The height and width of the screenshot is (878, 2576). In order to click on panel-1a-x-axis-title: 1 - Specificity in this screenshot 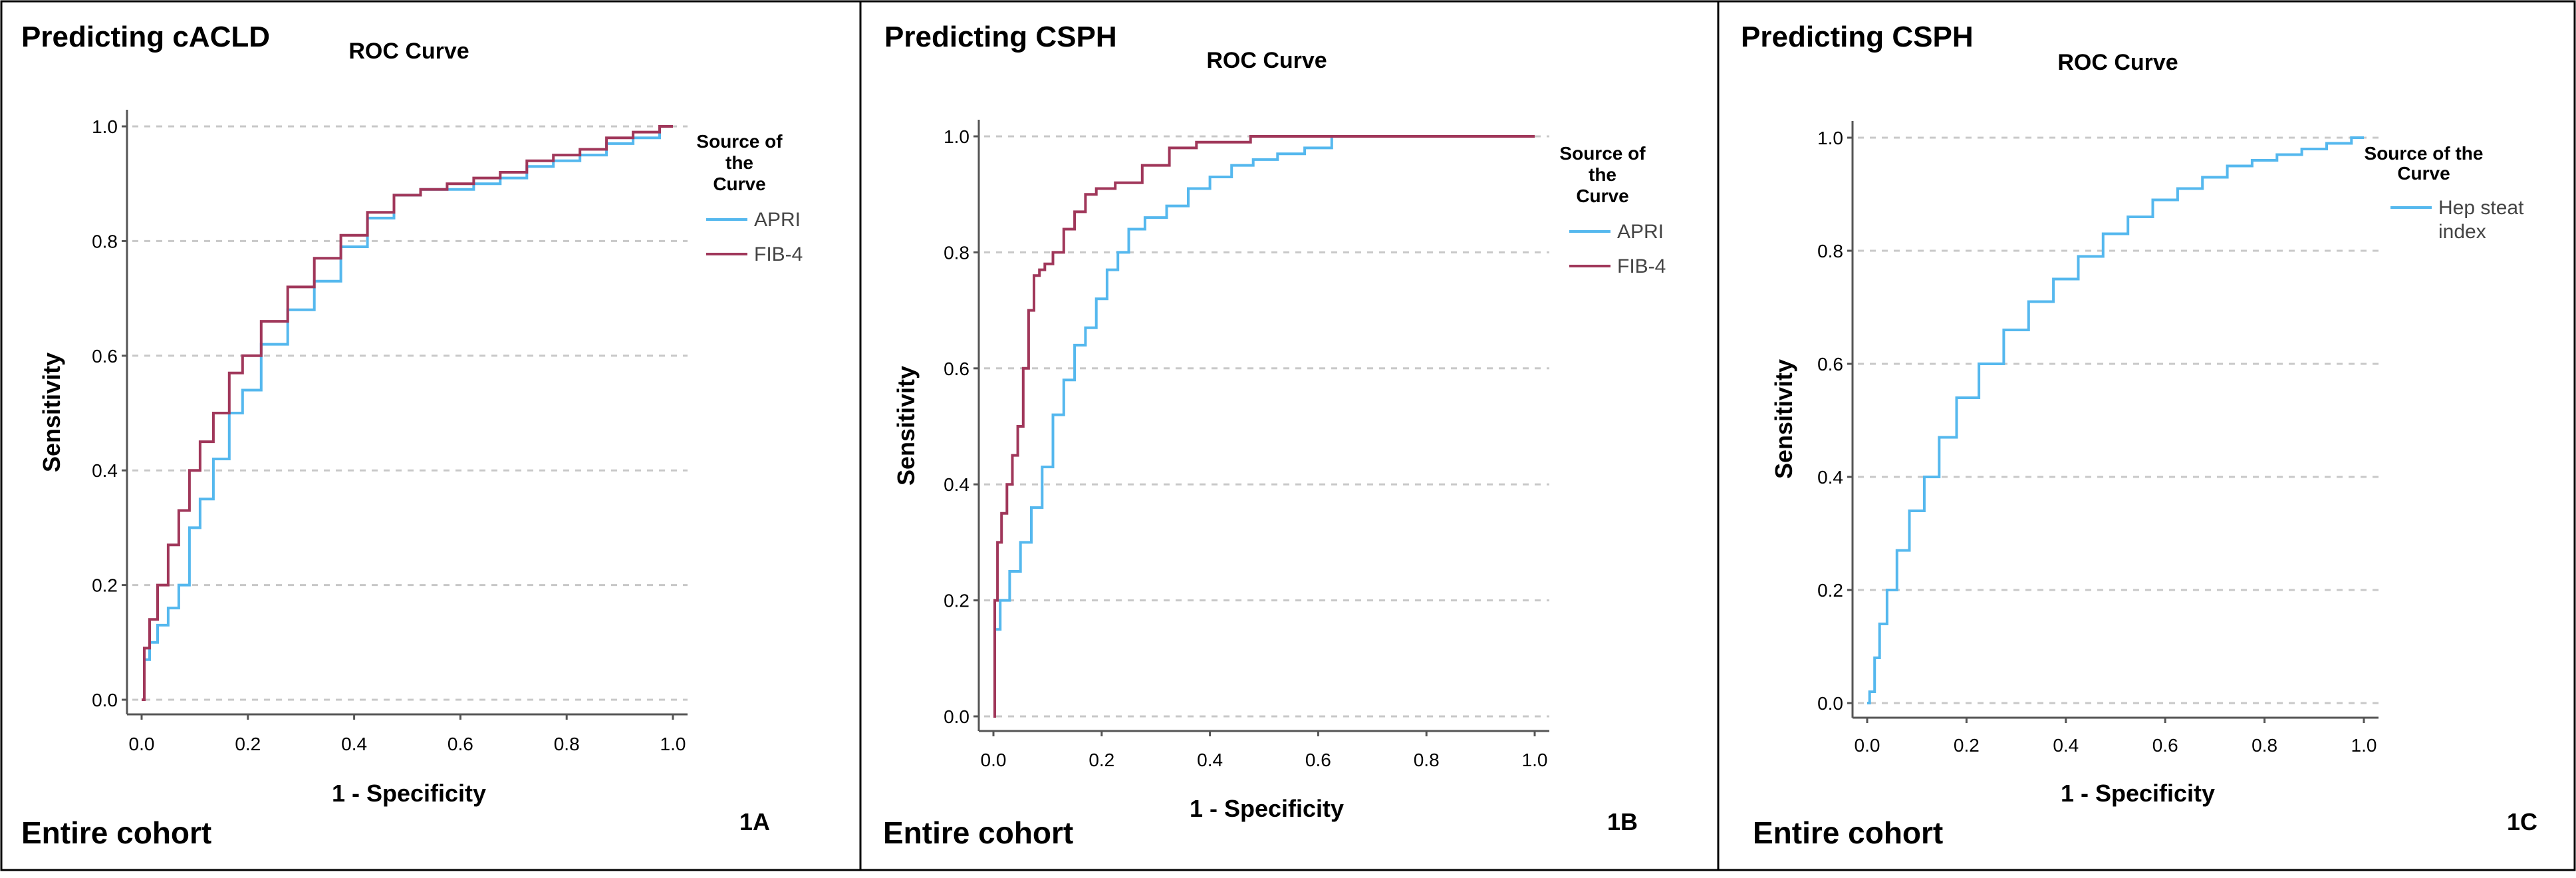, I will do `click(409, 793)`.